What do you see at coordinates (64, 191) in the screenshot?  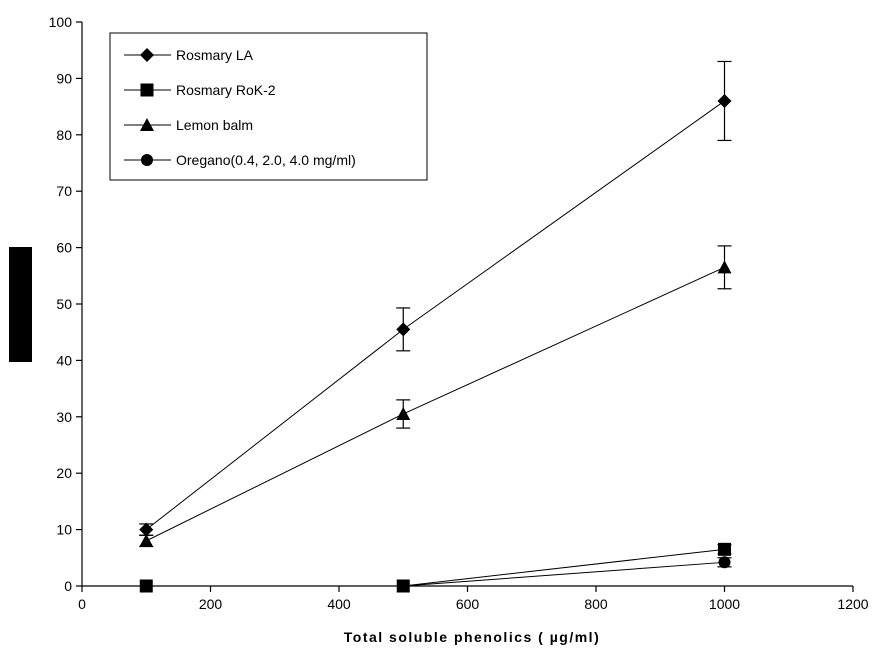 I see `y-tick-label: 70` at bounding box center [64, 191].